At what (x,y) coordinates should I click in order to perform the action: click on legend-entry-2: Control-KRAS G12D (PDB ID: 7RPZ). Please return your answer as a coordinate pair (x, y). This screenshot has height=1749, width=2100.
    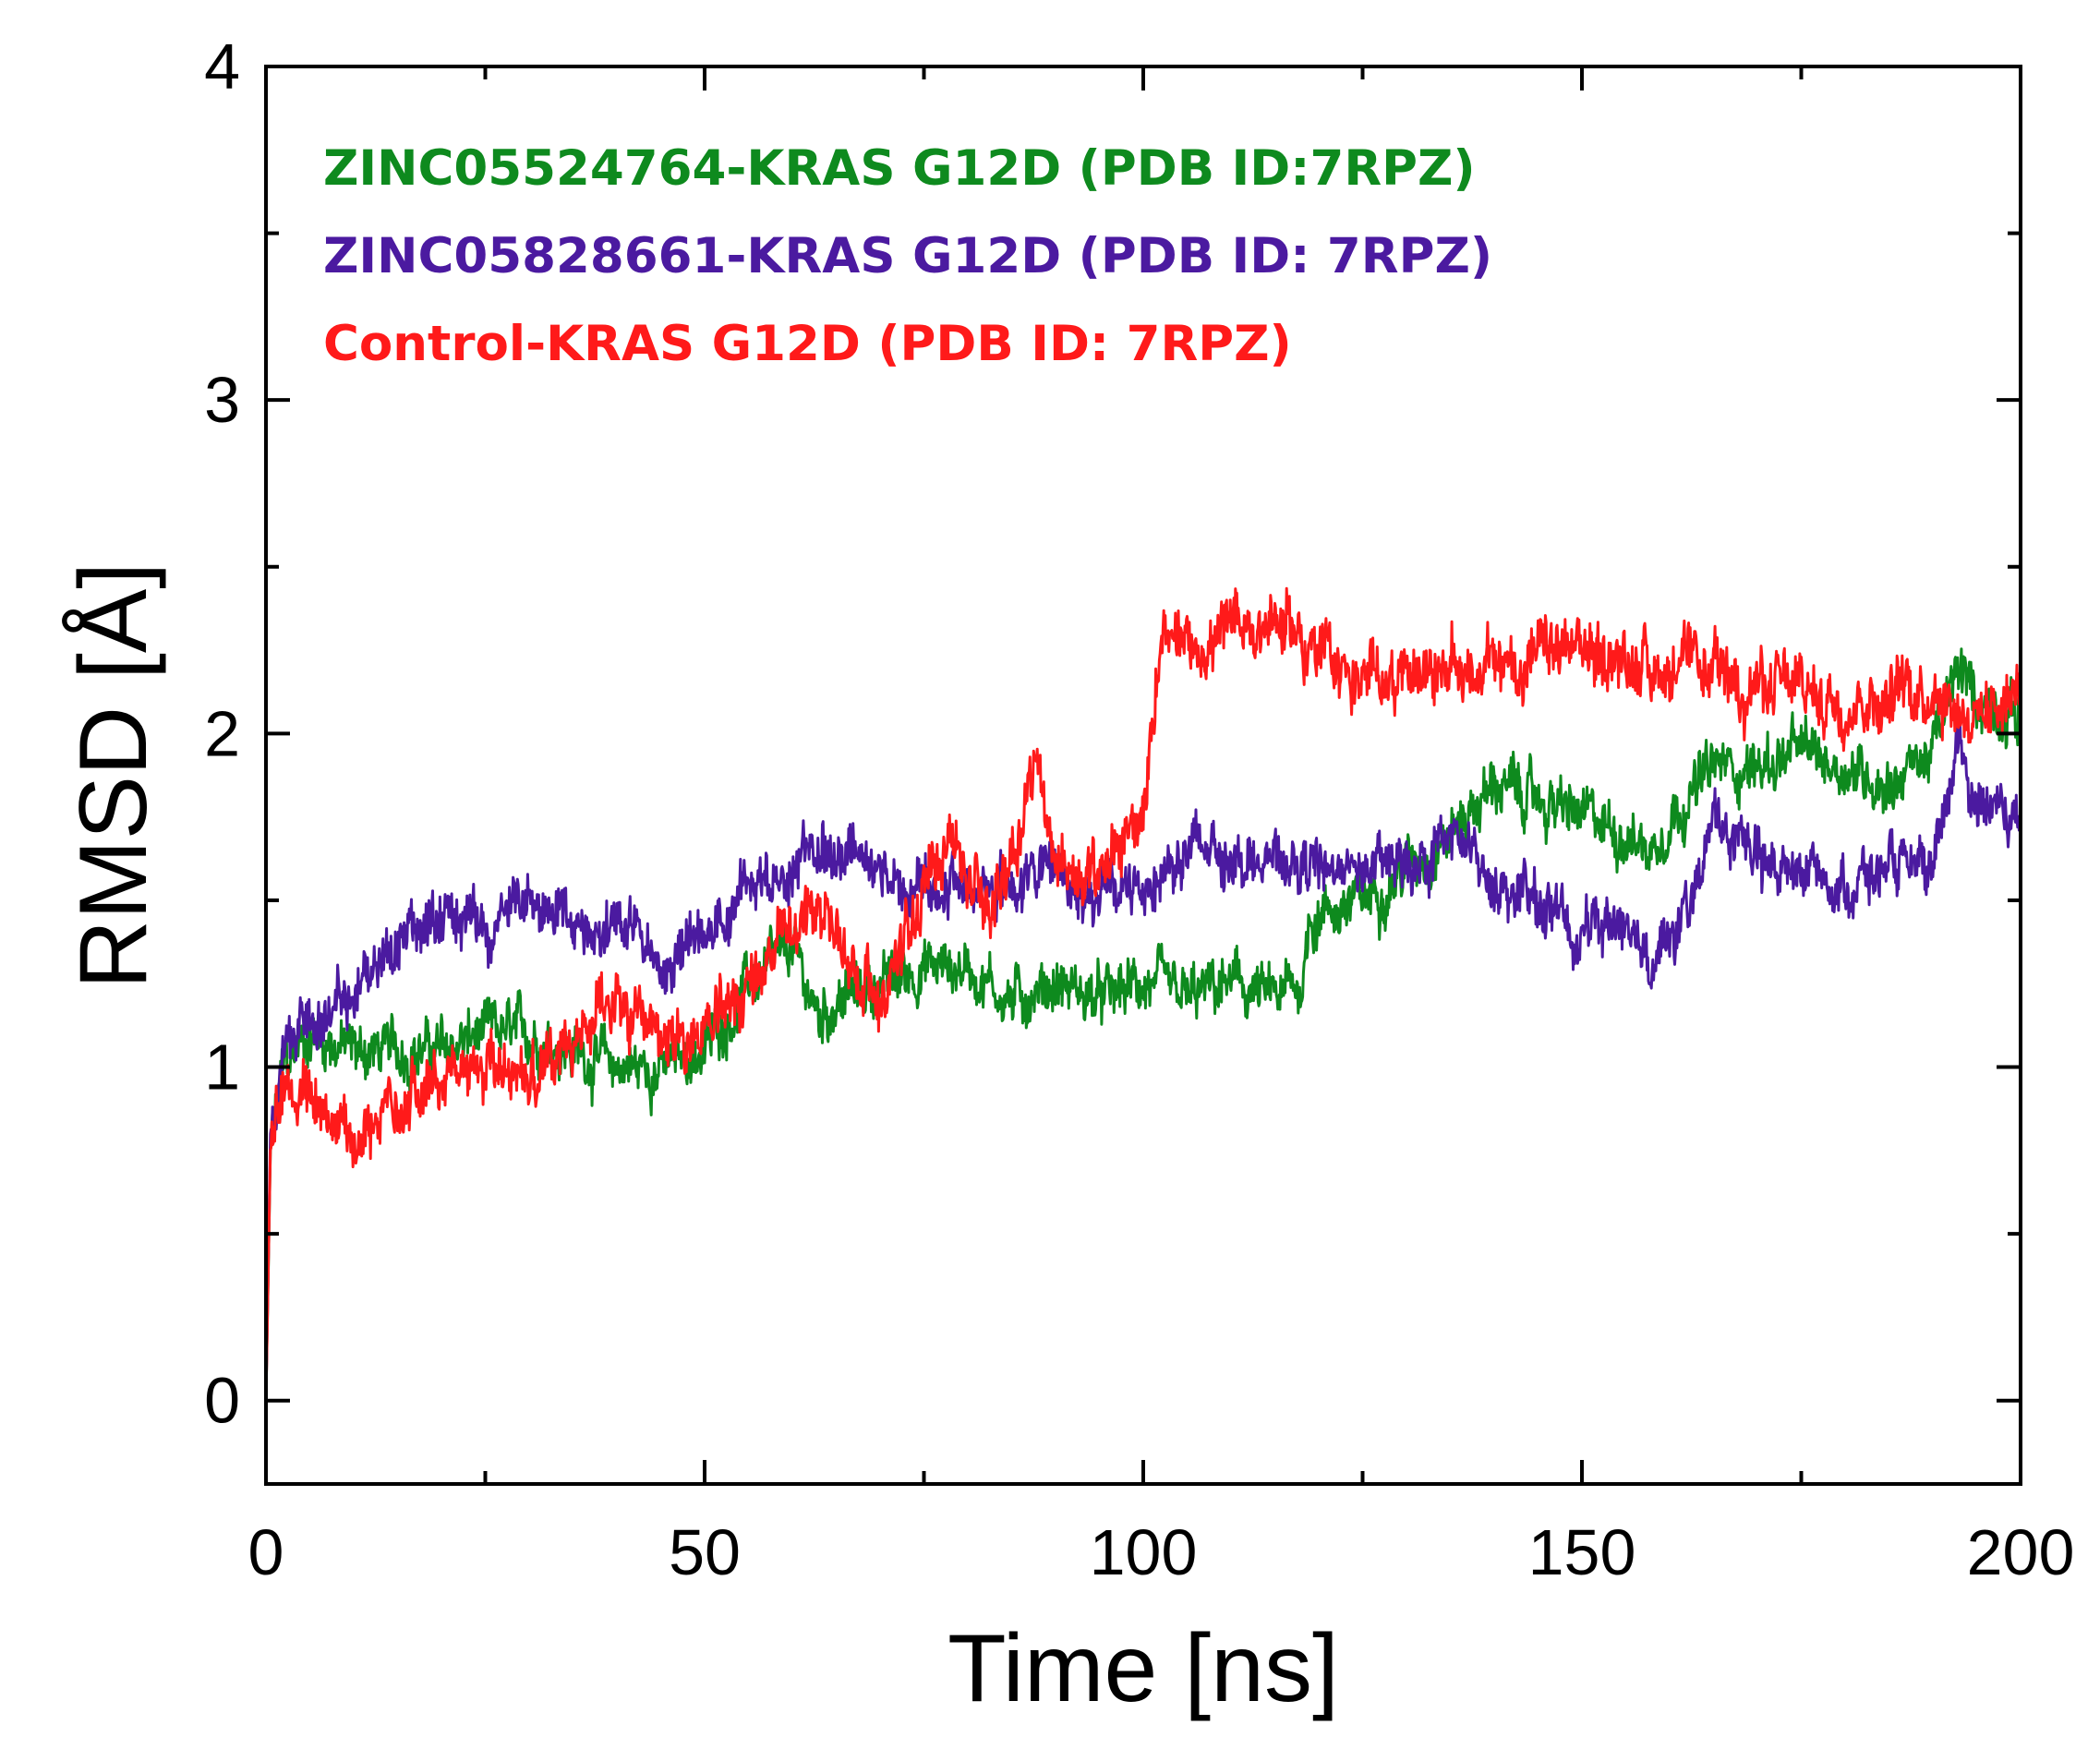
    Looking at the image, I should click on (808, 344).